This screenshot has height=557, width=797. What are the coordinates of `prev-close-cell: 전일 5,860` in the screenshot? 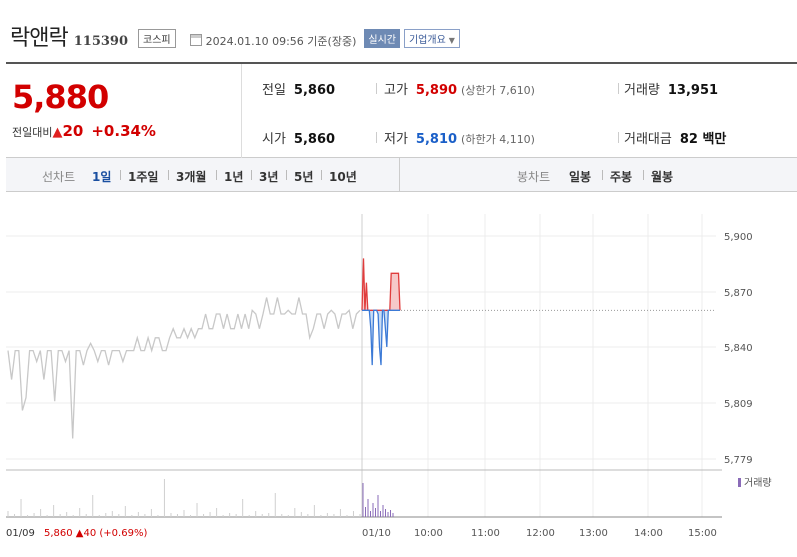 It's located at (298, 88).